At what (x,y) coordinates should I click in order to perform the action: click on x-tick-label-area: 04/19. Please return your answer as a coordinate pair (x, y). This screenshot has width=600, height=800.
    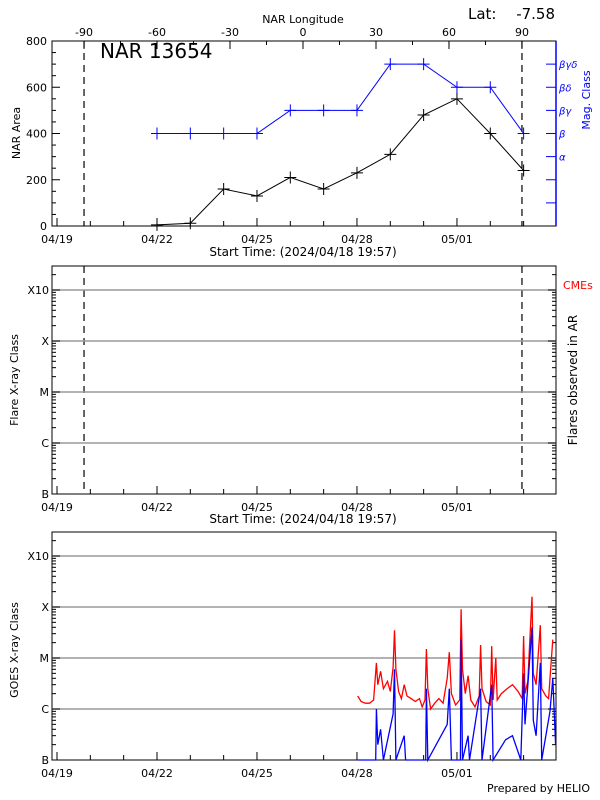
    Looking at the image, I should click on (57, 239).